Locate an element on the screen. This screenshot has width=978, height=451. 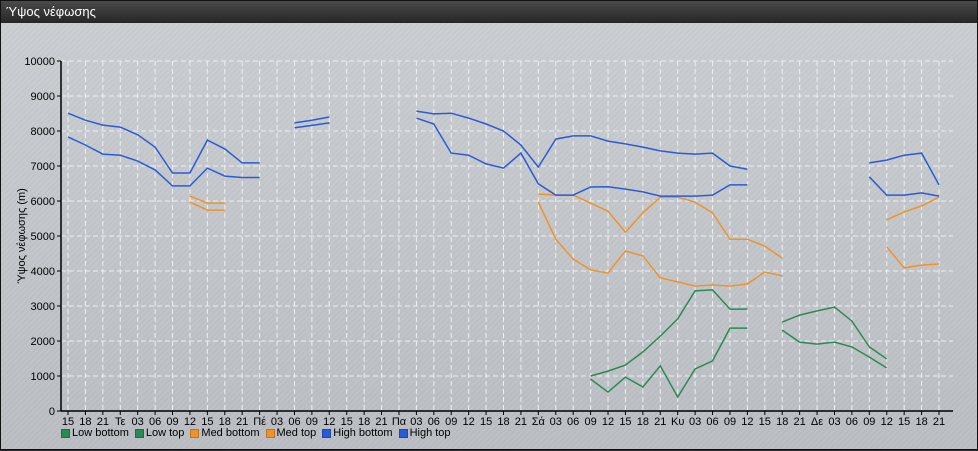
legend-item: High bottom is located at coordinates (357, 433).